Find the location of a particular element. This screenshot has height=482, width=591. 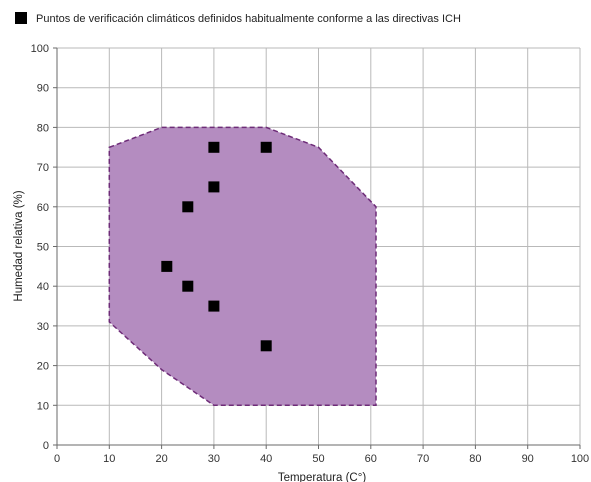

y-tick-label: 90 is located at coordinates (43, 89).